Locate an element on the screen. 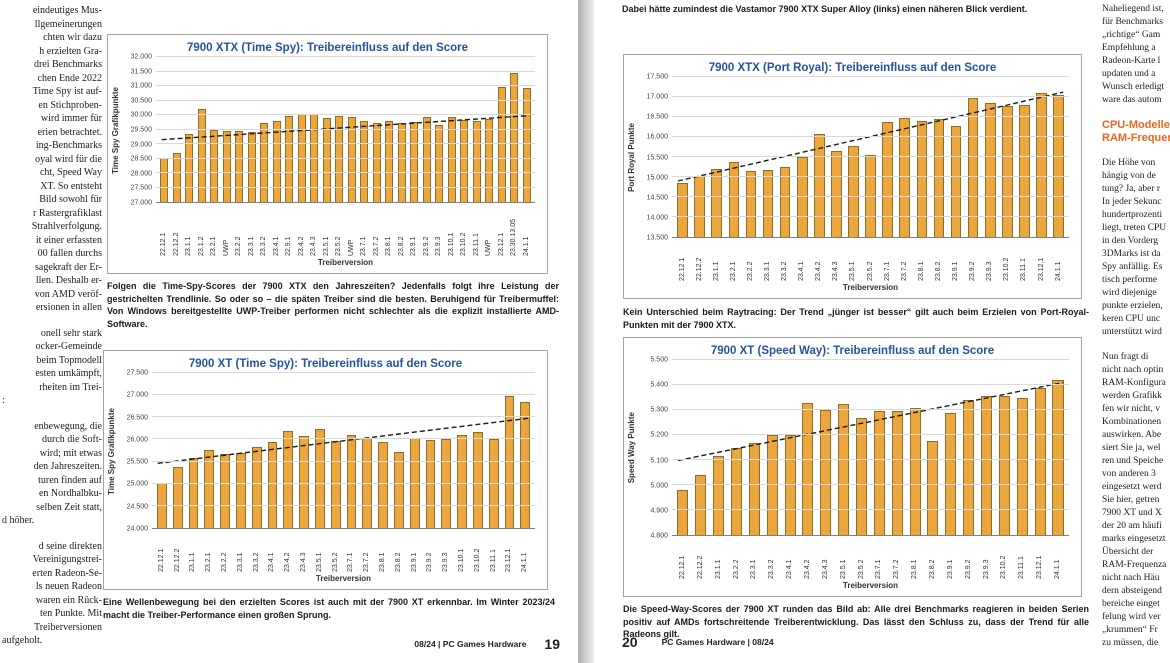 This screenshot has width=1170, height=663. y-tick-label: 4.900 is located at coordinates (659, 511).